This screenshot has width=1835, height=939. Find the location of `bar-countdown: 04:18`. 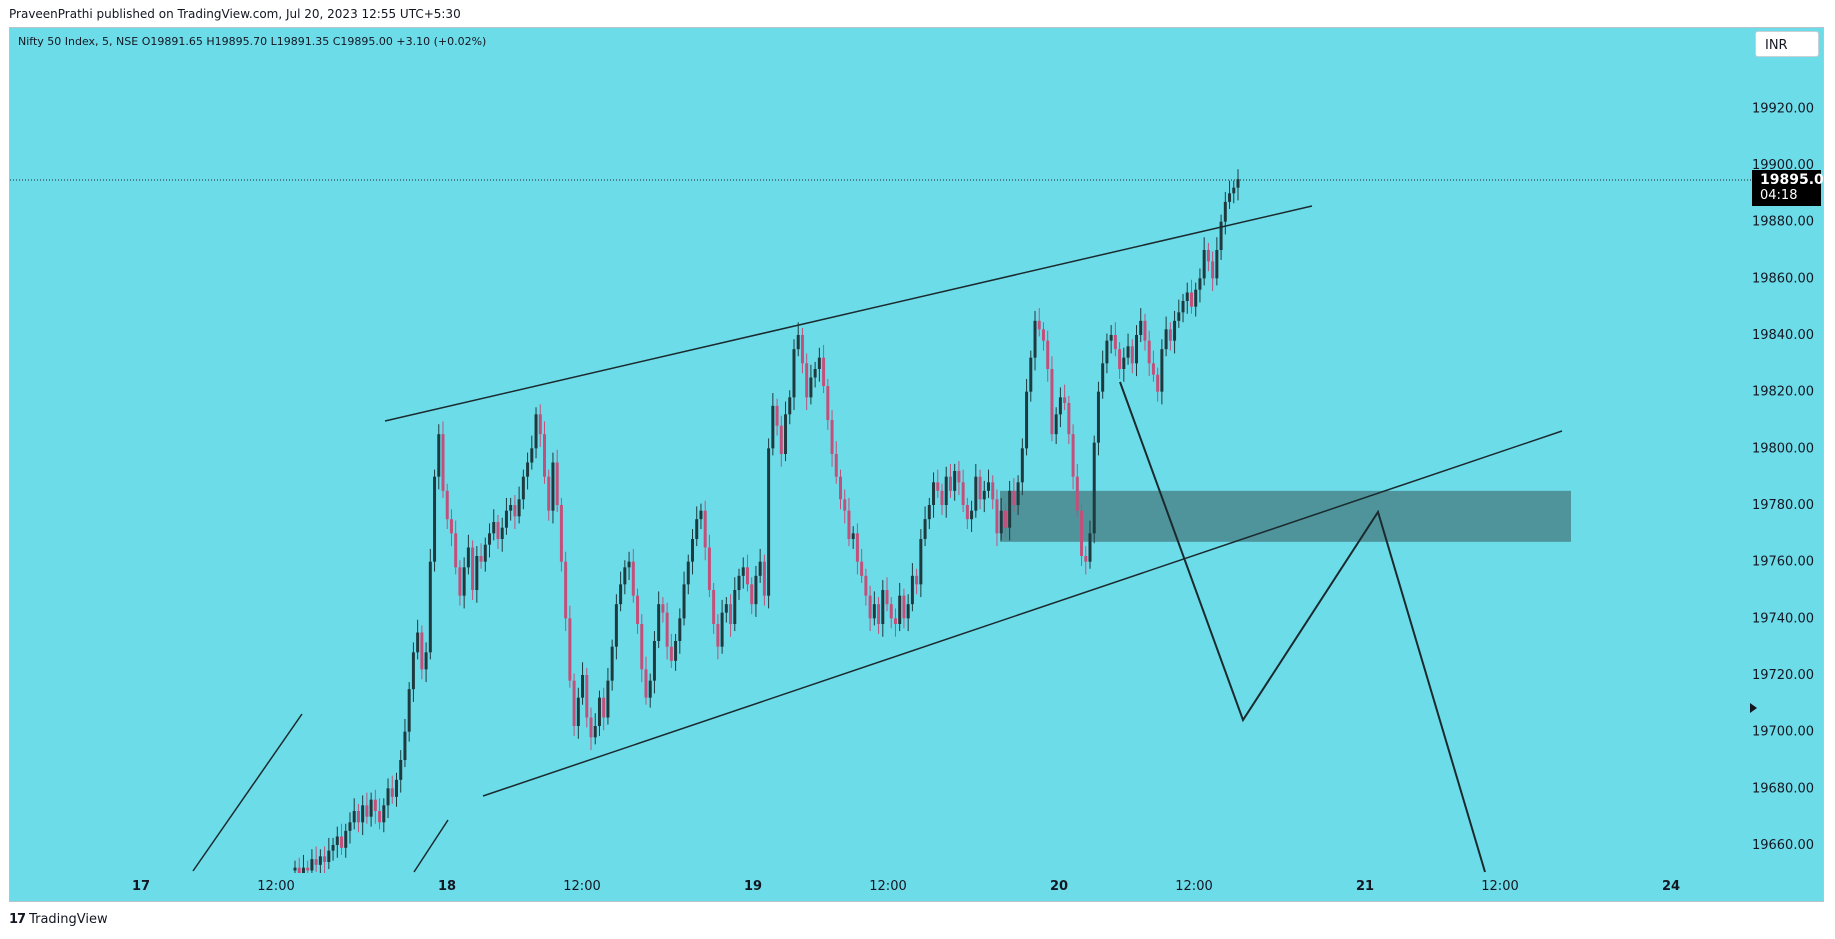

bar-countdown: 04:18 is located at coordinates (1779, 195).